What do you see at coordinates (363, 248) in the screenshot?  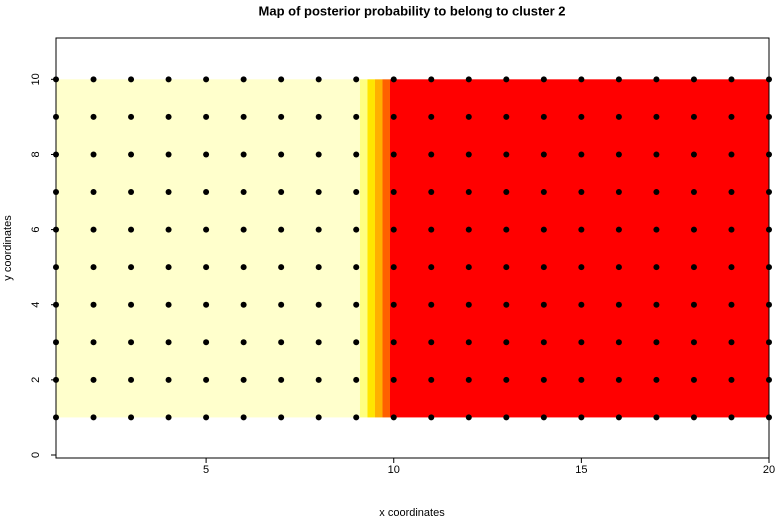 I see `heat-band` at bounding box center [363, 248].